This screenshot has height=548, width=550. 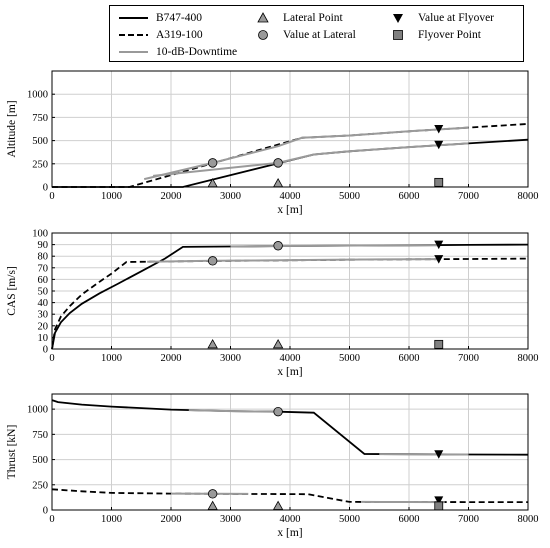 I want to click on altitude-x-tick-label: 6000, so click(x=409, y=196).